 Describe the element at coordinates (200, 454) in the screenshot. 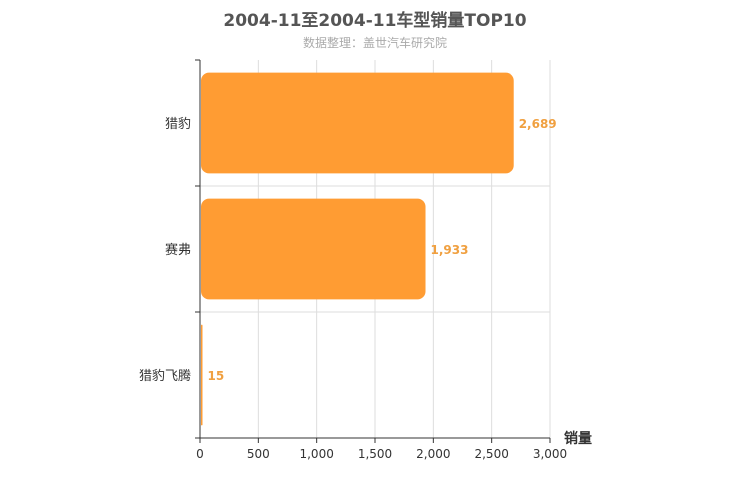

I see `x-tick-label: 0` at that location.